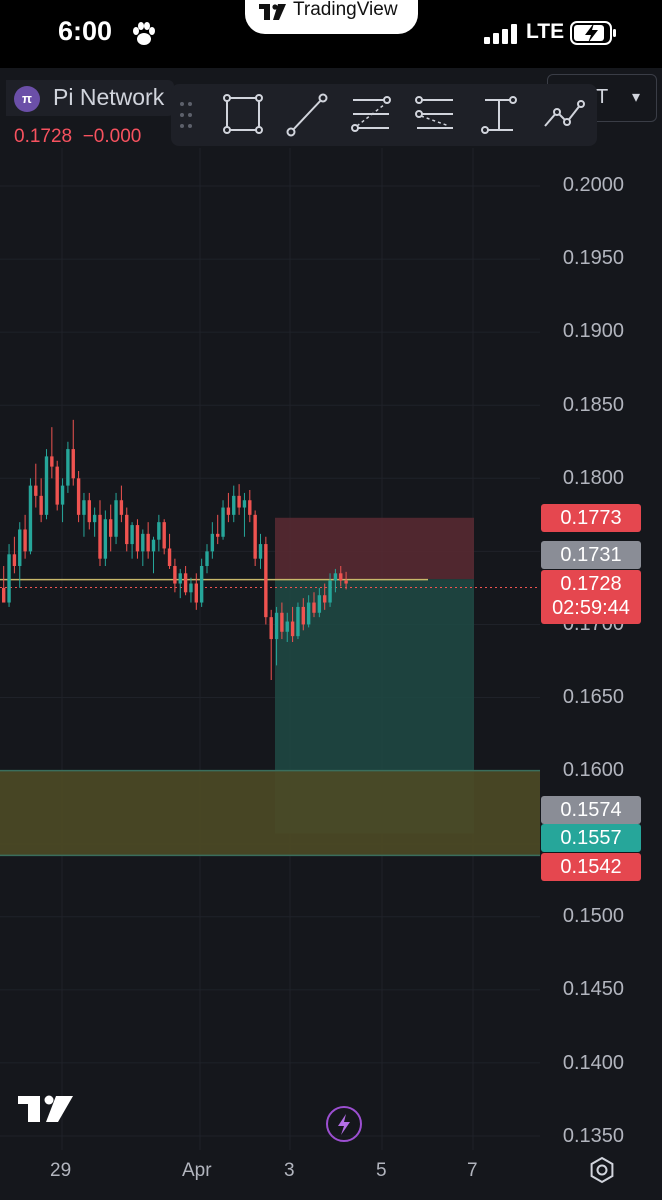 The height and width of the screenshot is (1200, 662). I want to click on legend-change: −0.000, so click(112, 136).